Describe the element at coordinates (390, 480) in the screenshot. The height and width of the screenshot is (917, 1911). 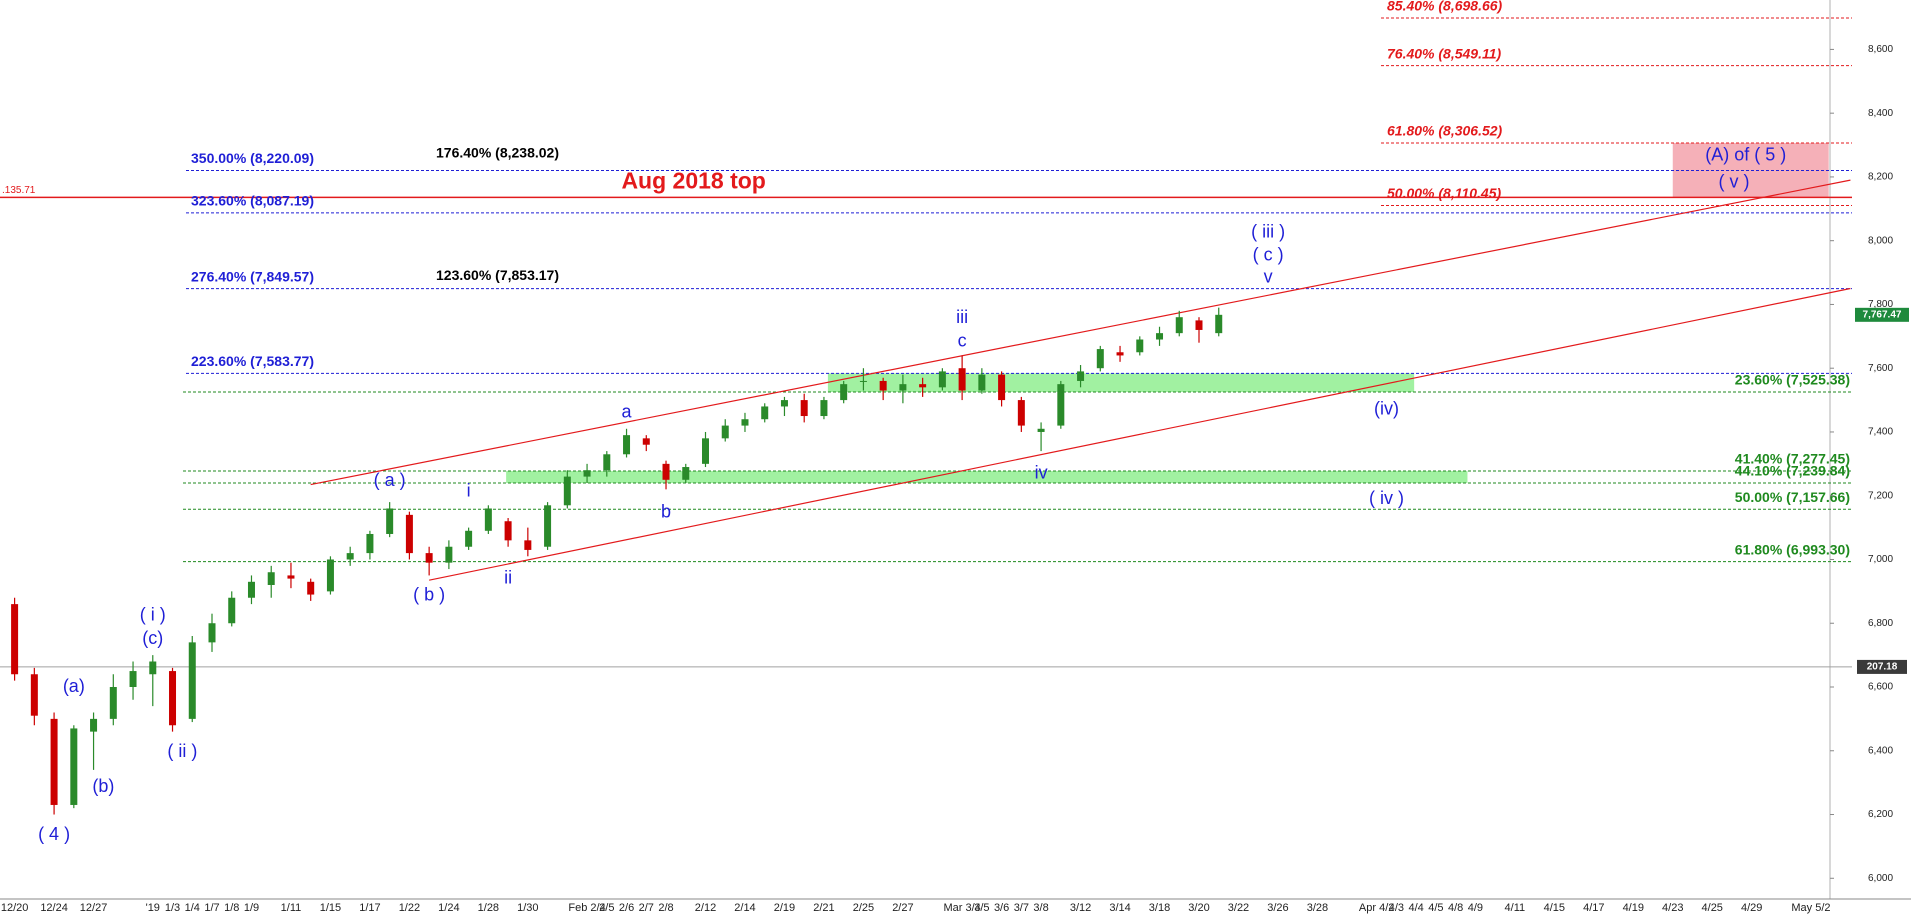
I see `wave-label: ( a )` at that location.